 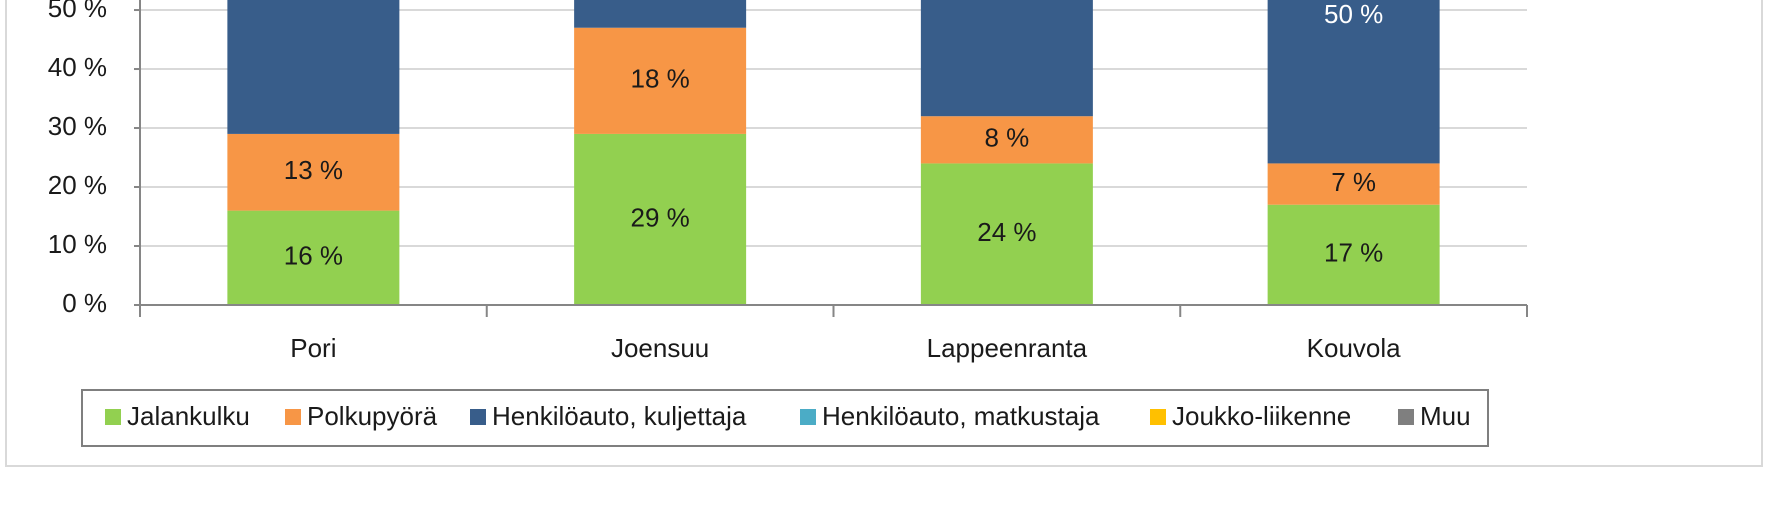 I want to click on legend-label: Joukko-liikenne, so click(x=1261, y=416).